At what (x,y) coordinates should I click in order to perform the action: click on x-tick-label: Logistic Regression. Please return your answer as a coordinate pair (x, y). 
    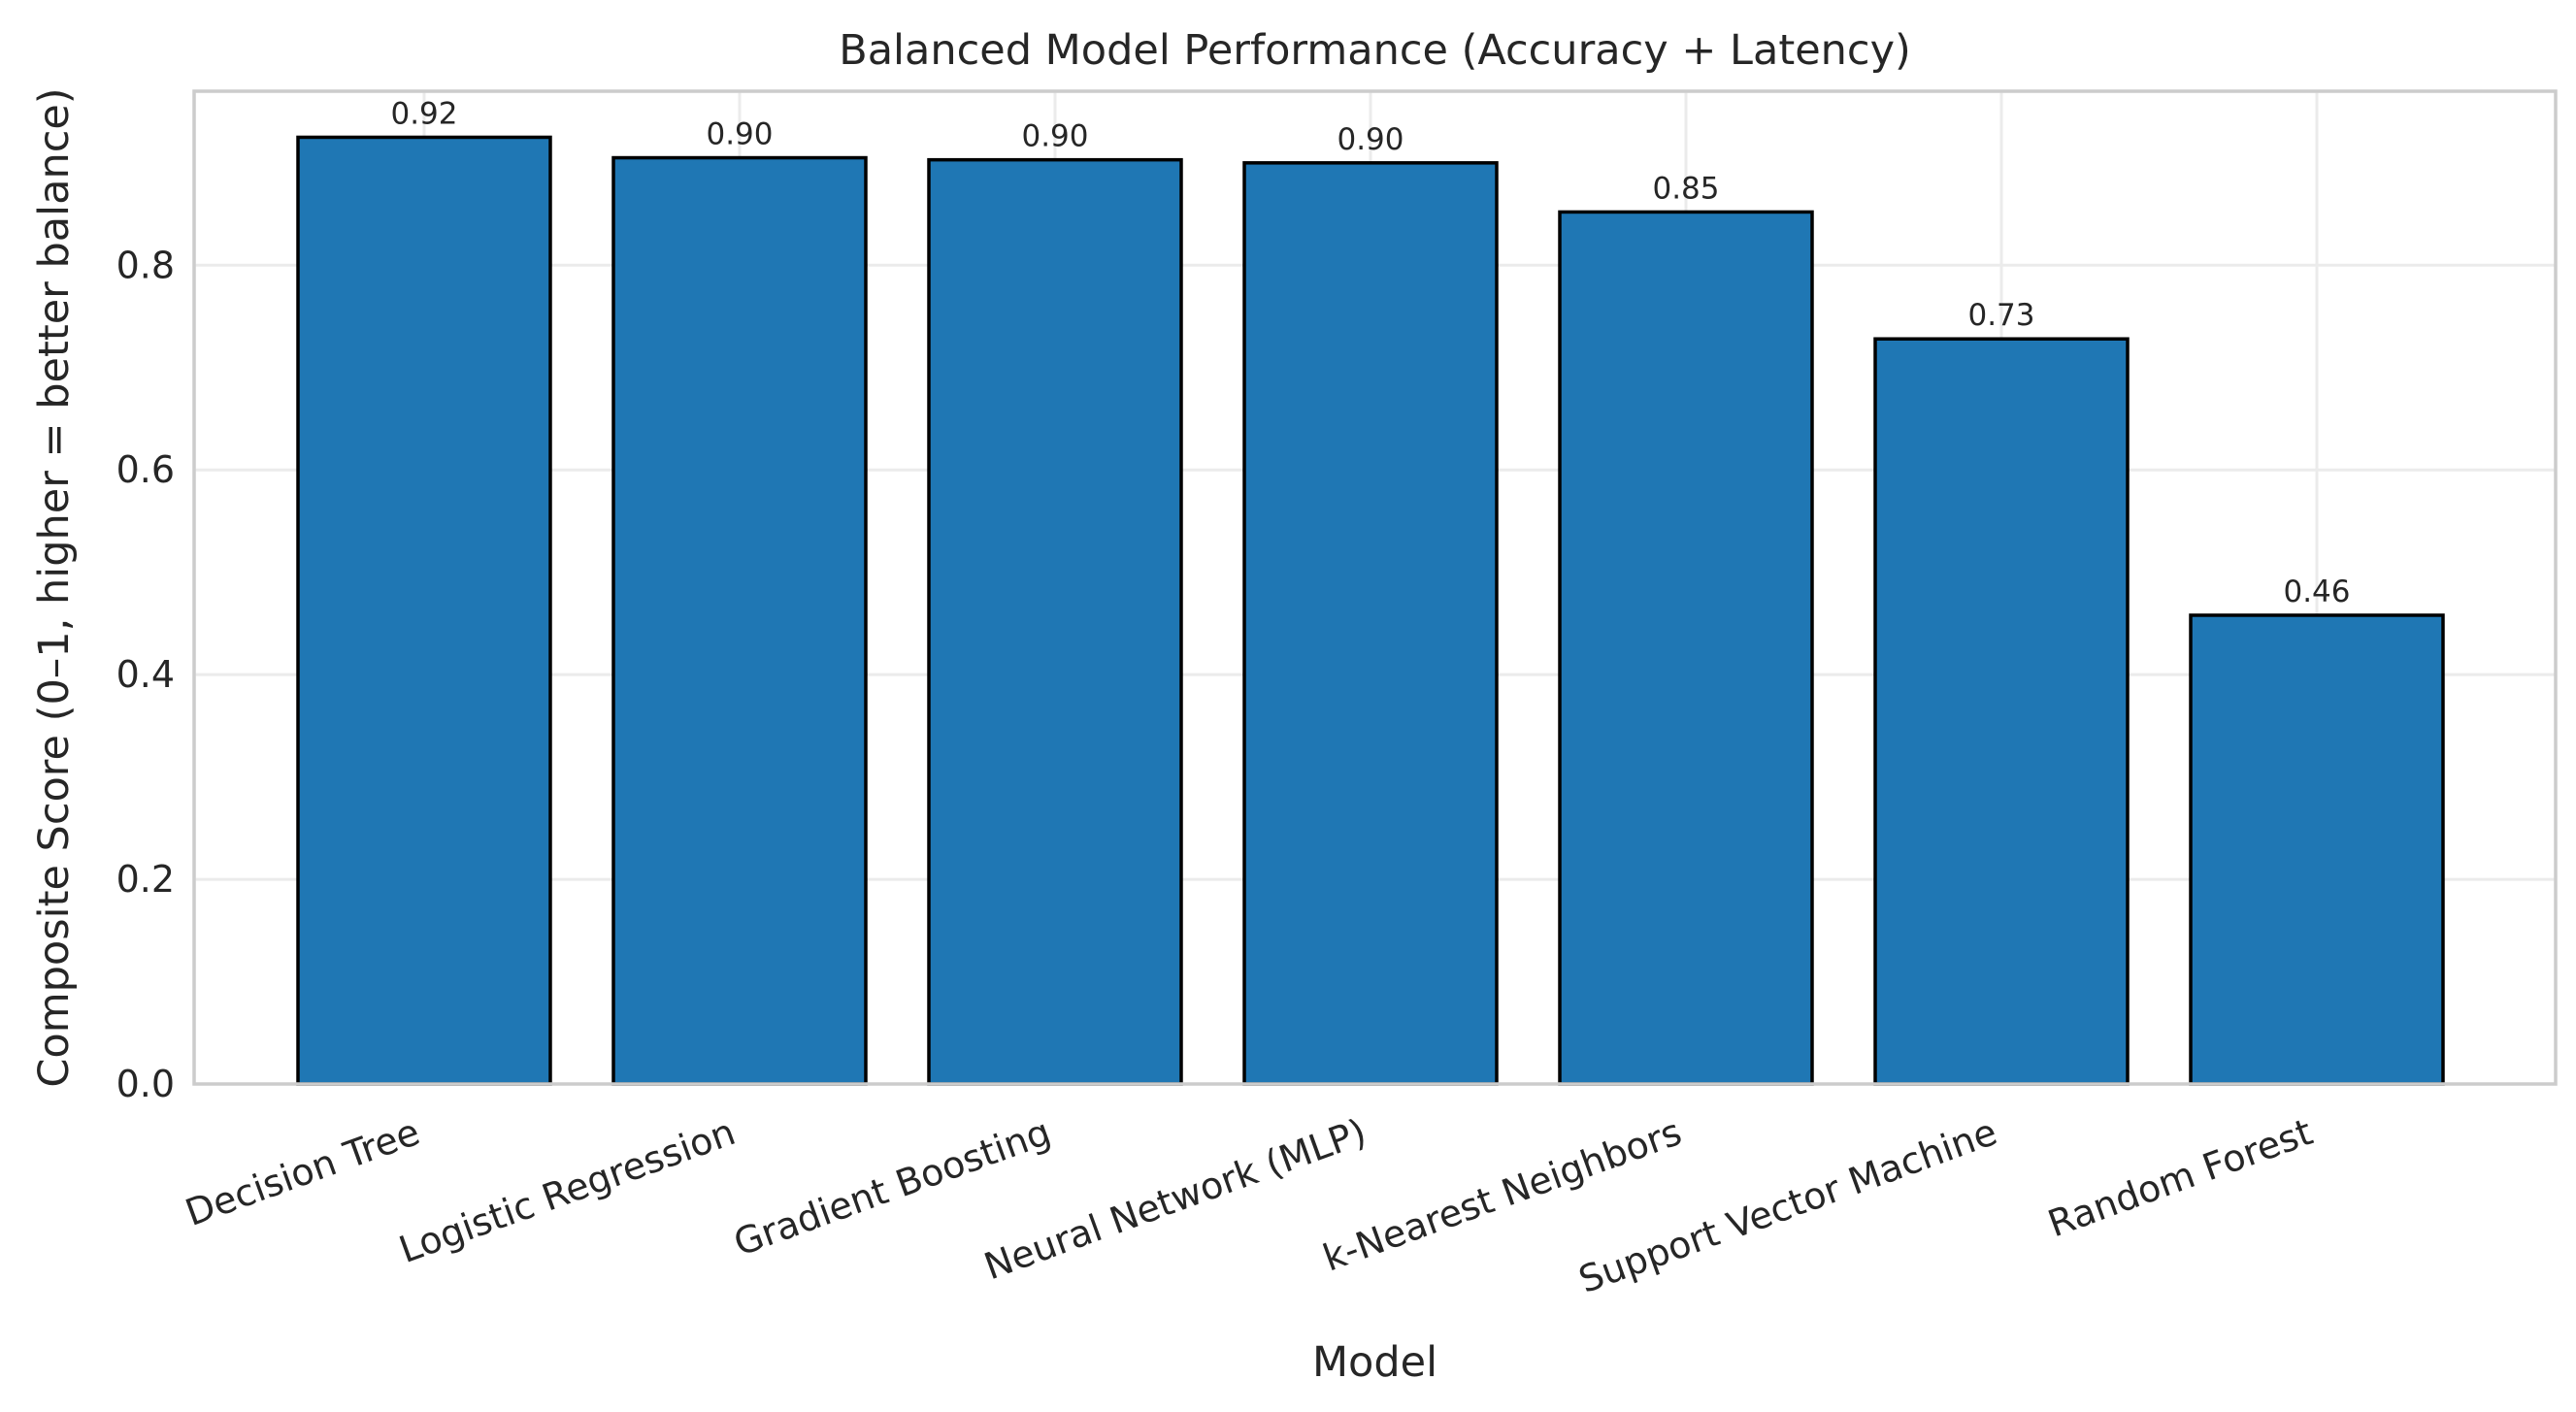
    Looking at the image, I should click on (567, 1190).